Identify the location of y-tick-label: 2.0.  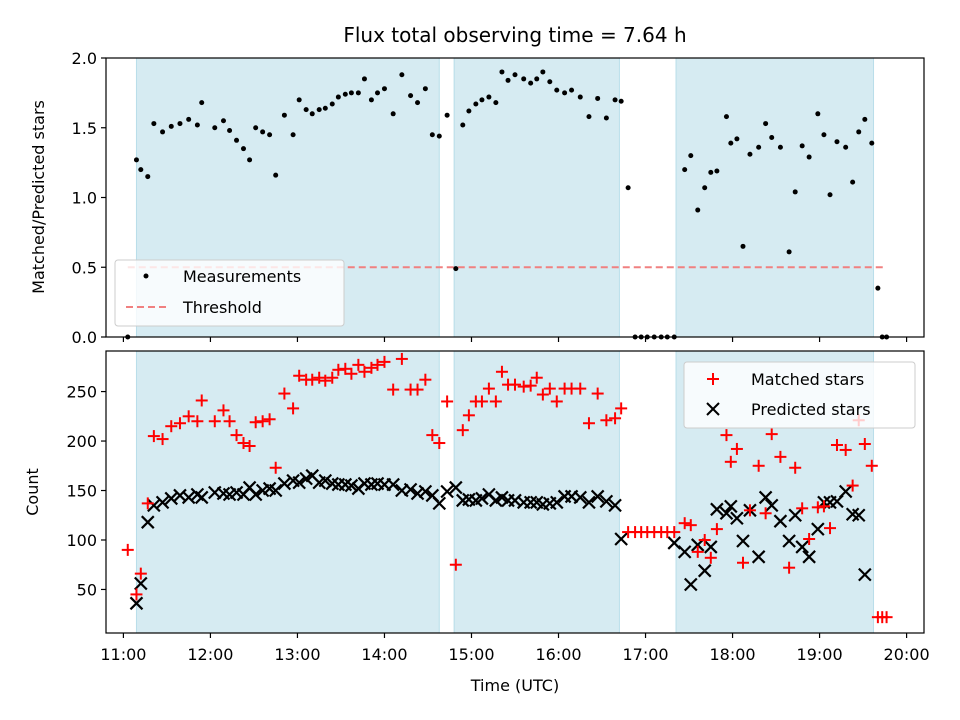
(84, 58).